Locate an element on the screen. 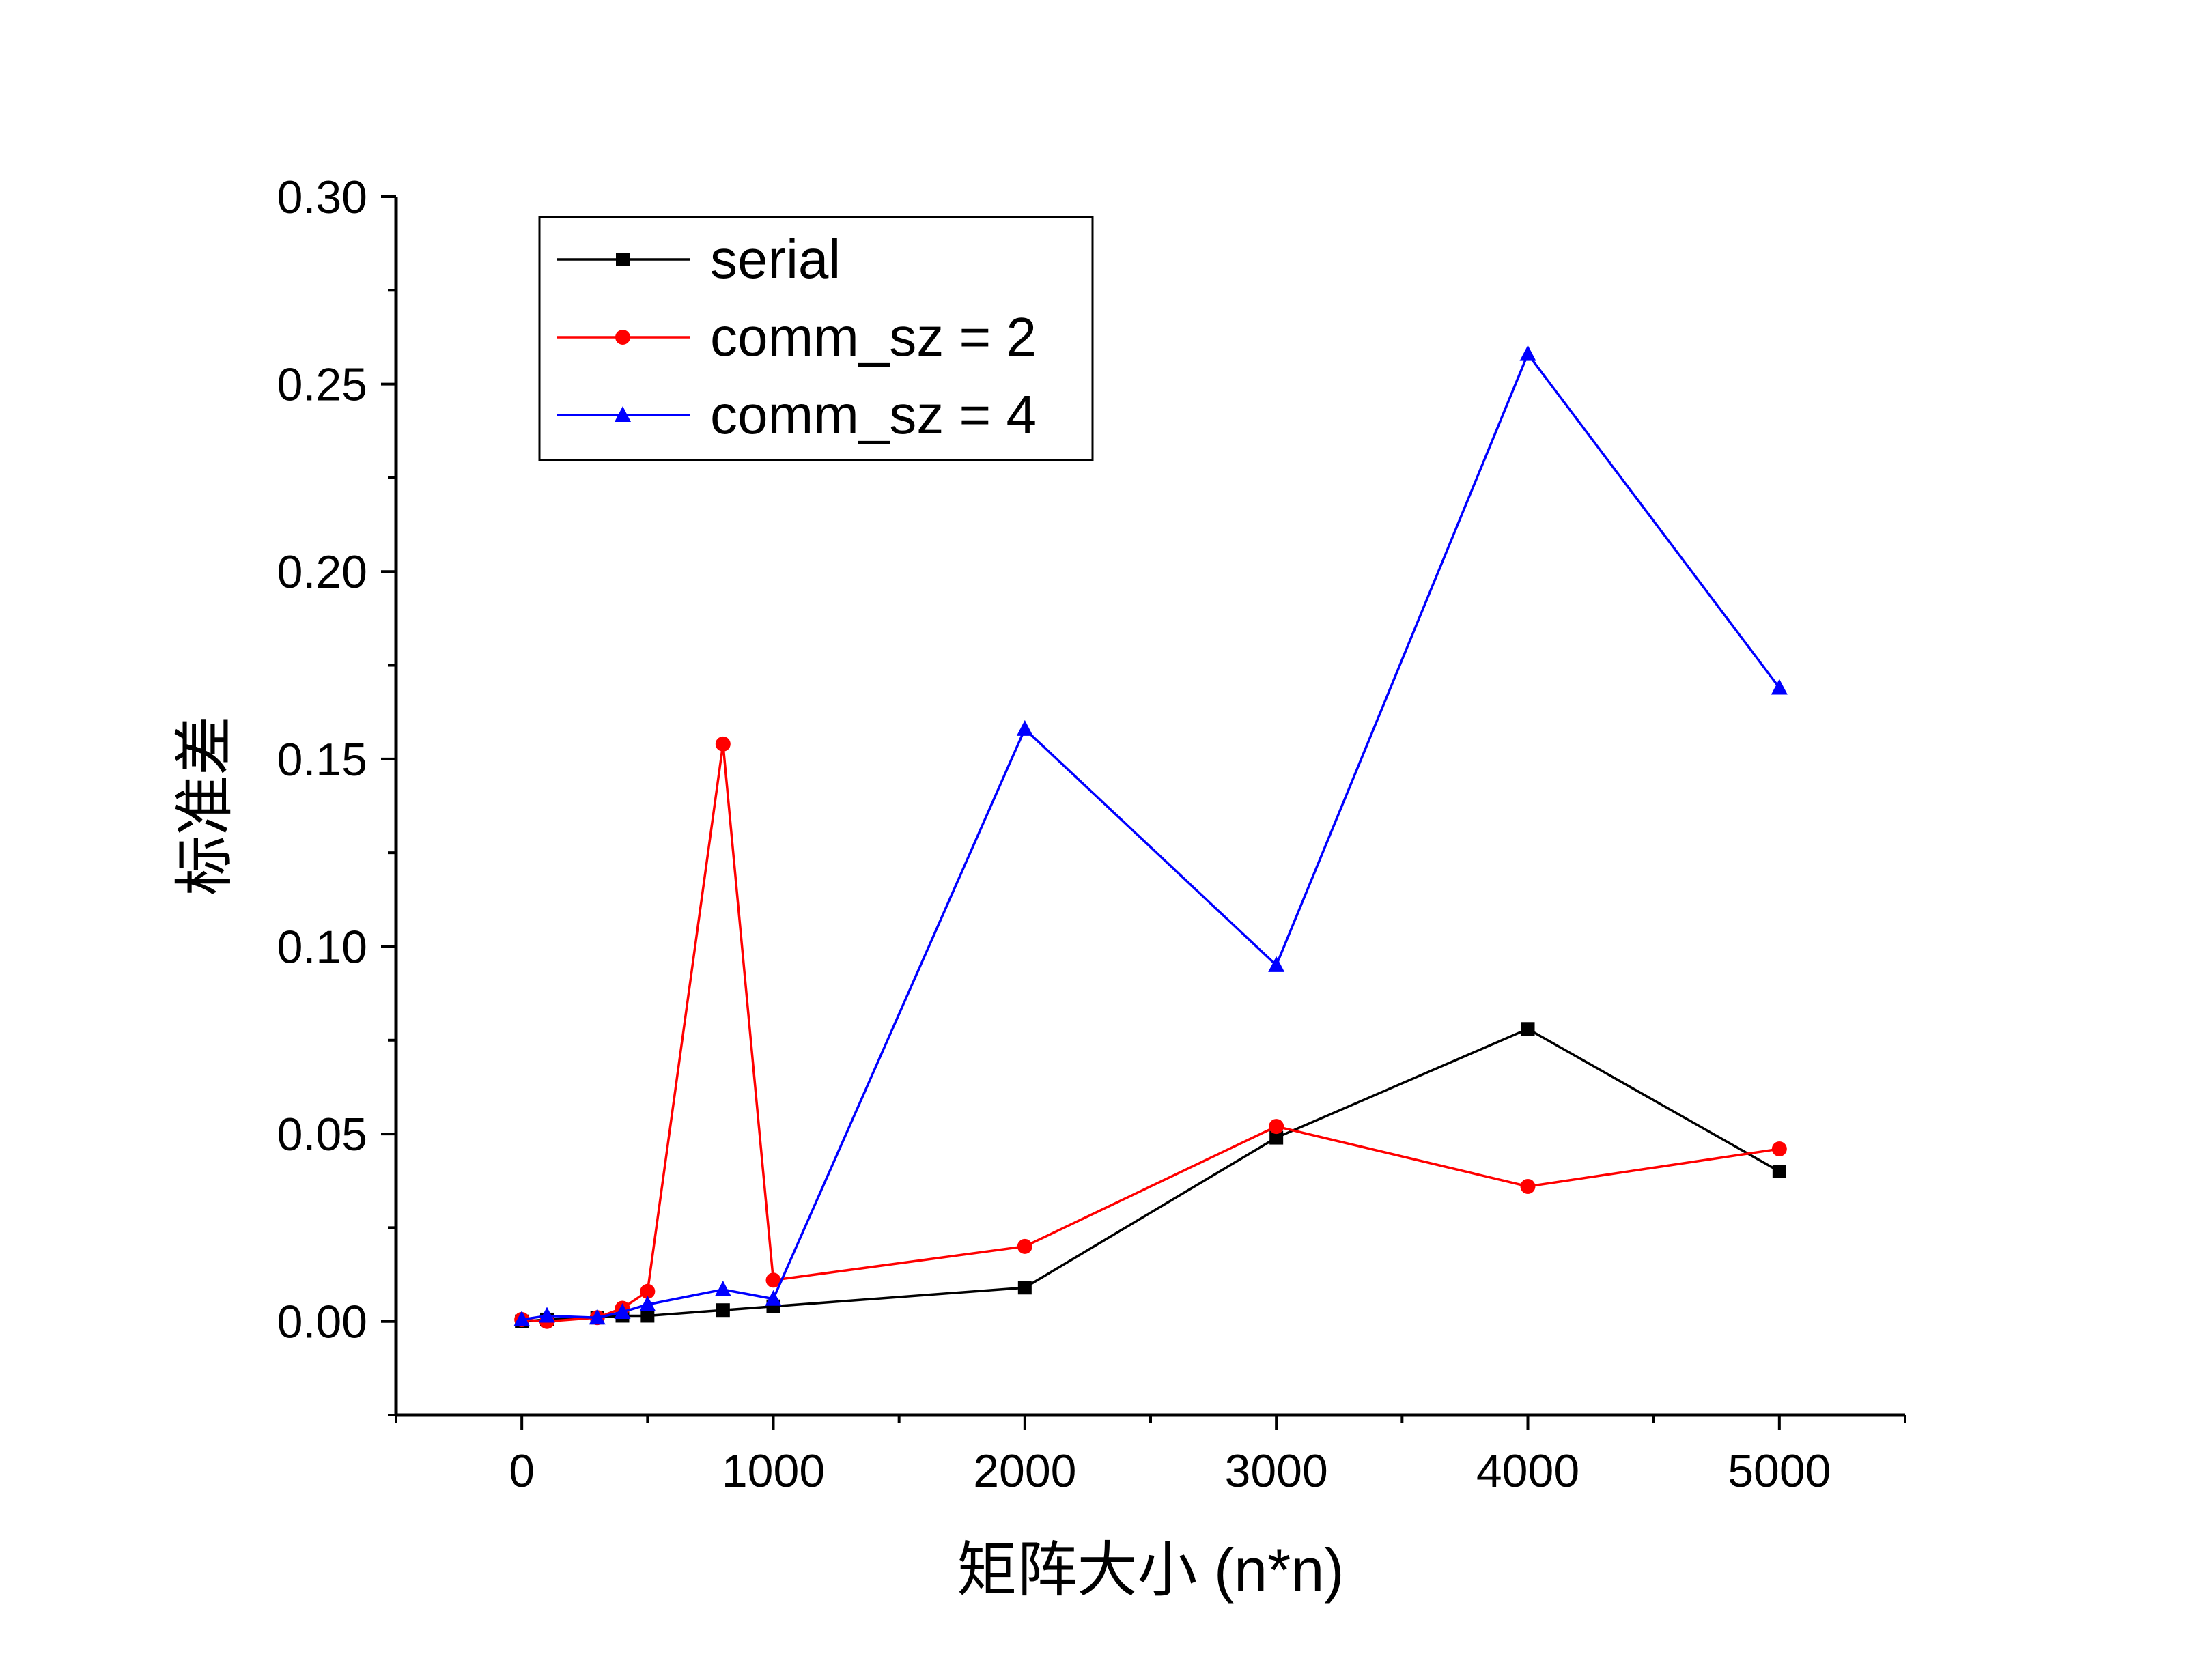 This screenshot has width=2196, height=1680. legend-box is located at coordinates (816, 338).